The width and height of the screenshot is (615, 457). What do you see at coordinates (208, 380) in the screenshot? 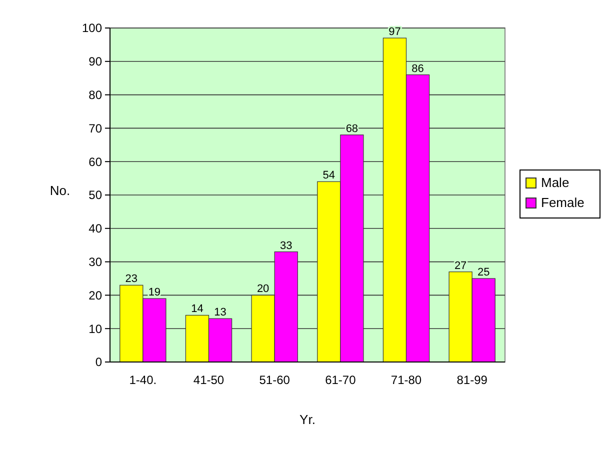
I see `x-tick-label: 41-50` at bounding box center [208, 380].